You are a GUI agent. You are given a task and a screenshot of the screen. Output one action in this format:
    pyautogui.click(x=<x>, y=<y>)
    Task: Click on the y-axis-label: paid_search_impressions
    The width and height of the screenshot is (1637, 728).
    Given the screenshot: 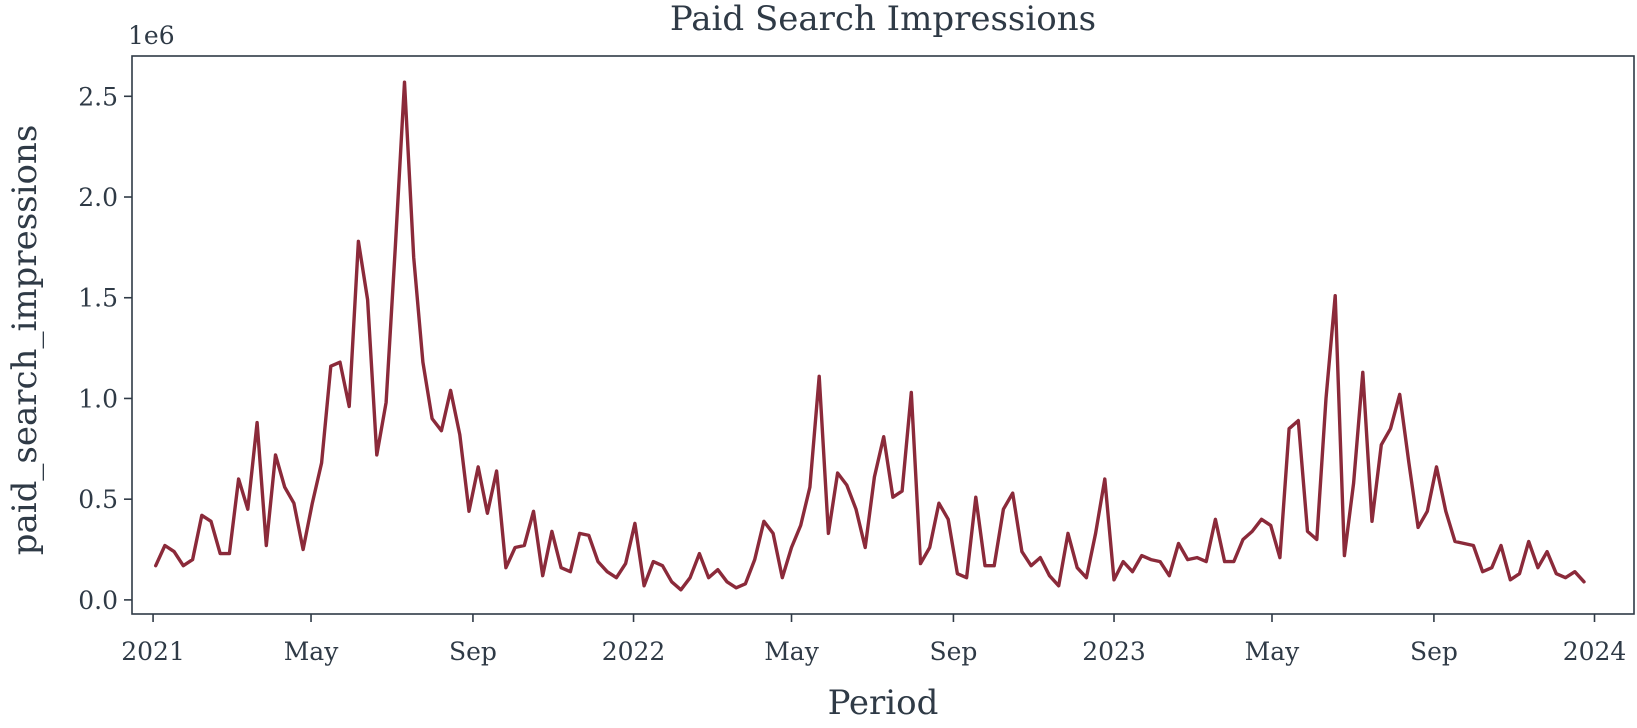 What is the action you would take?
    pyautogui.click(x=25, y=340)
    